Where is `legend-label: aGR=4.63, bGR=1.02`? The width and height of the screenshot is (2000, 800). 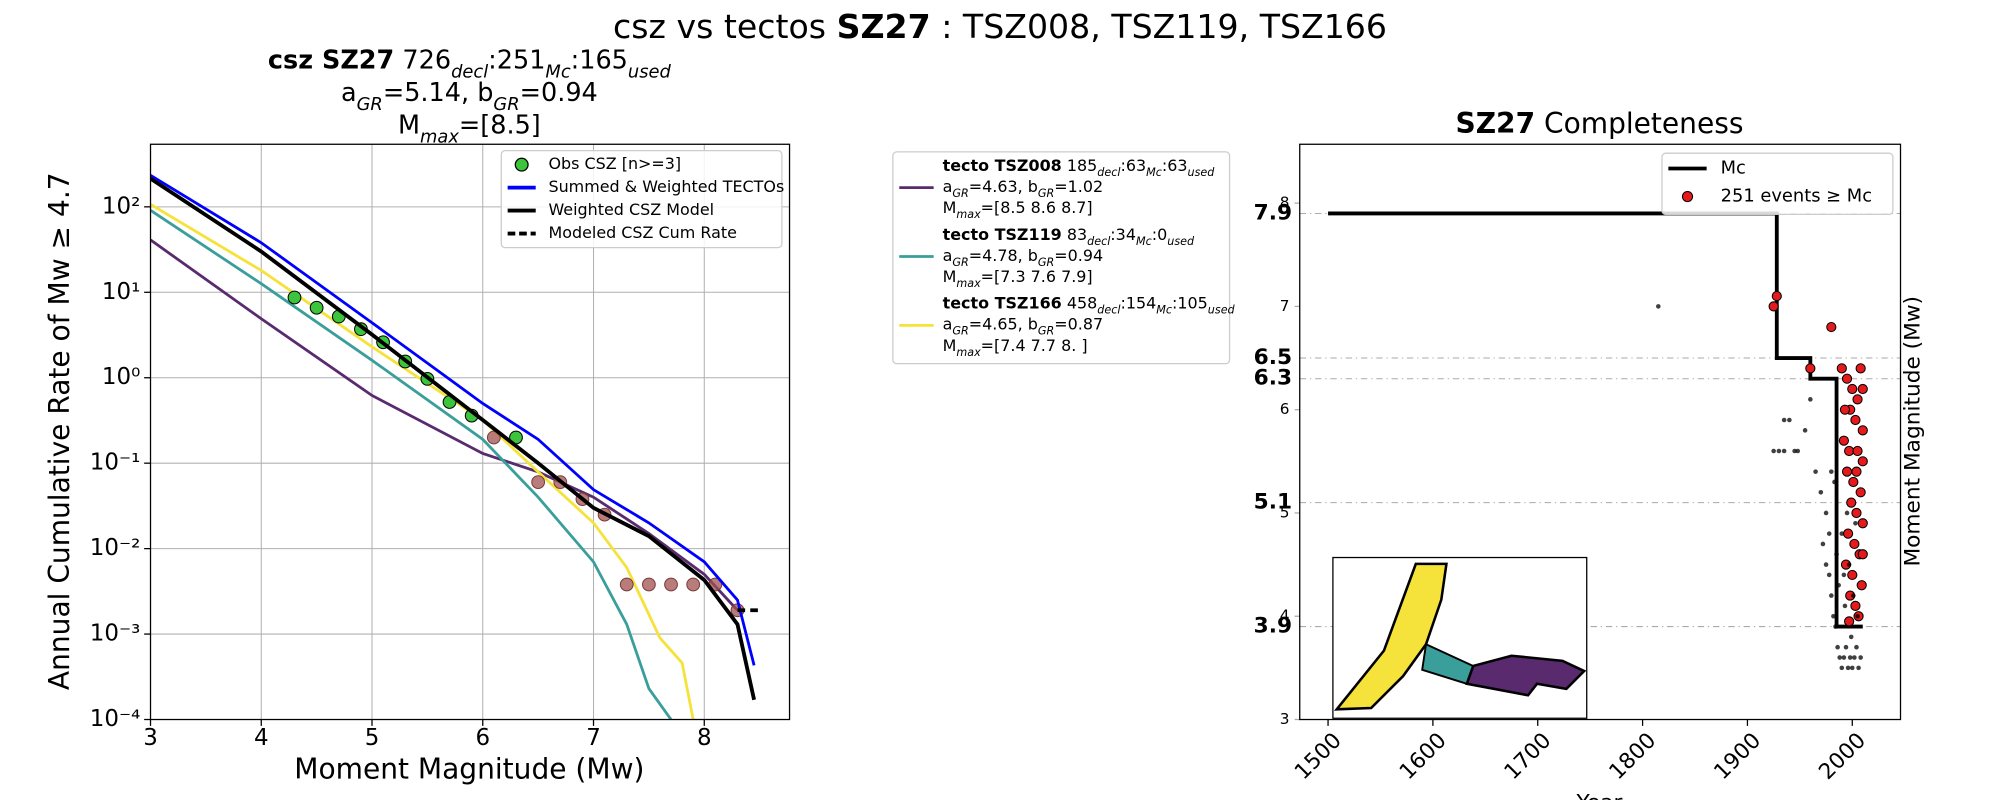
legend-label: aGR=4.63, bGR=1.02 is located at coordinates (1023, 187).